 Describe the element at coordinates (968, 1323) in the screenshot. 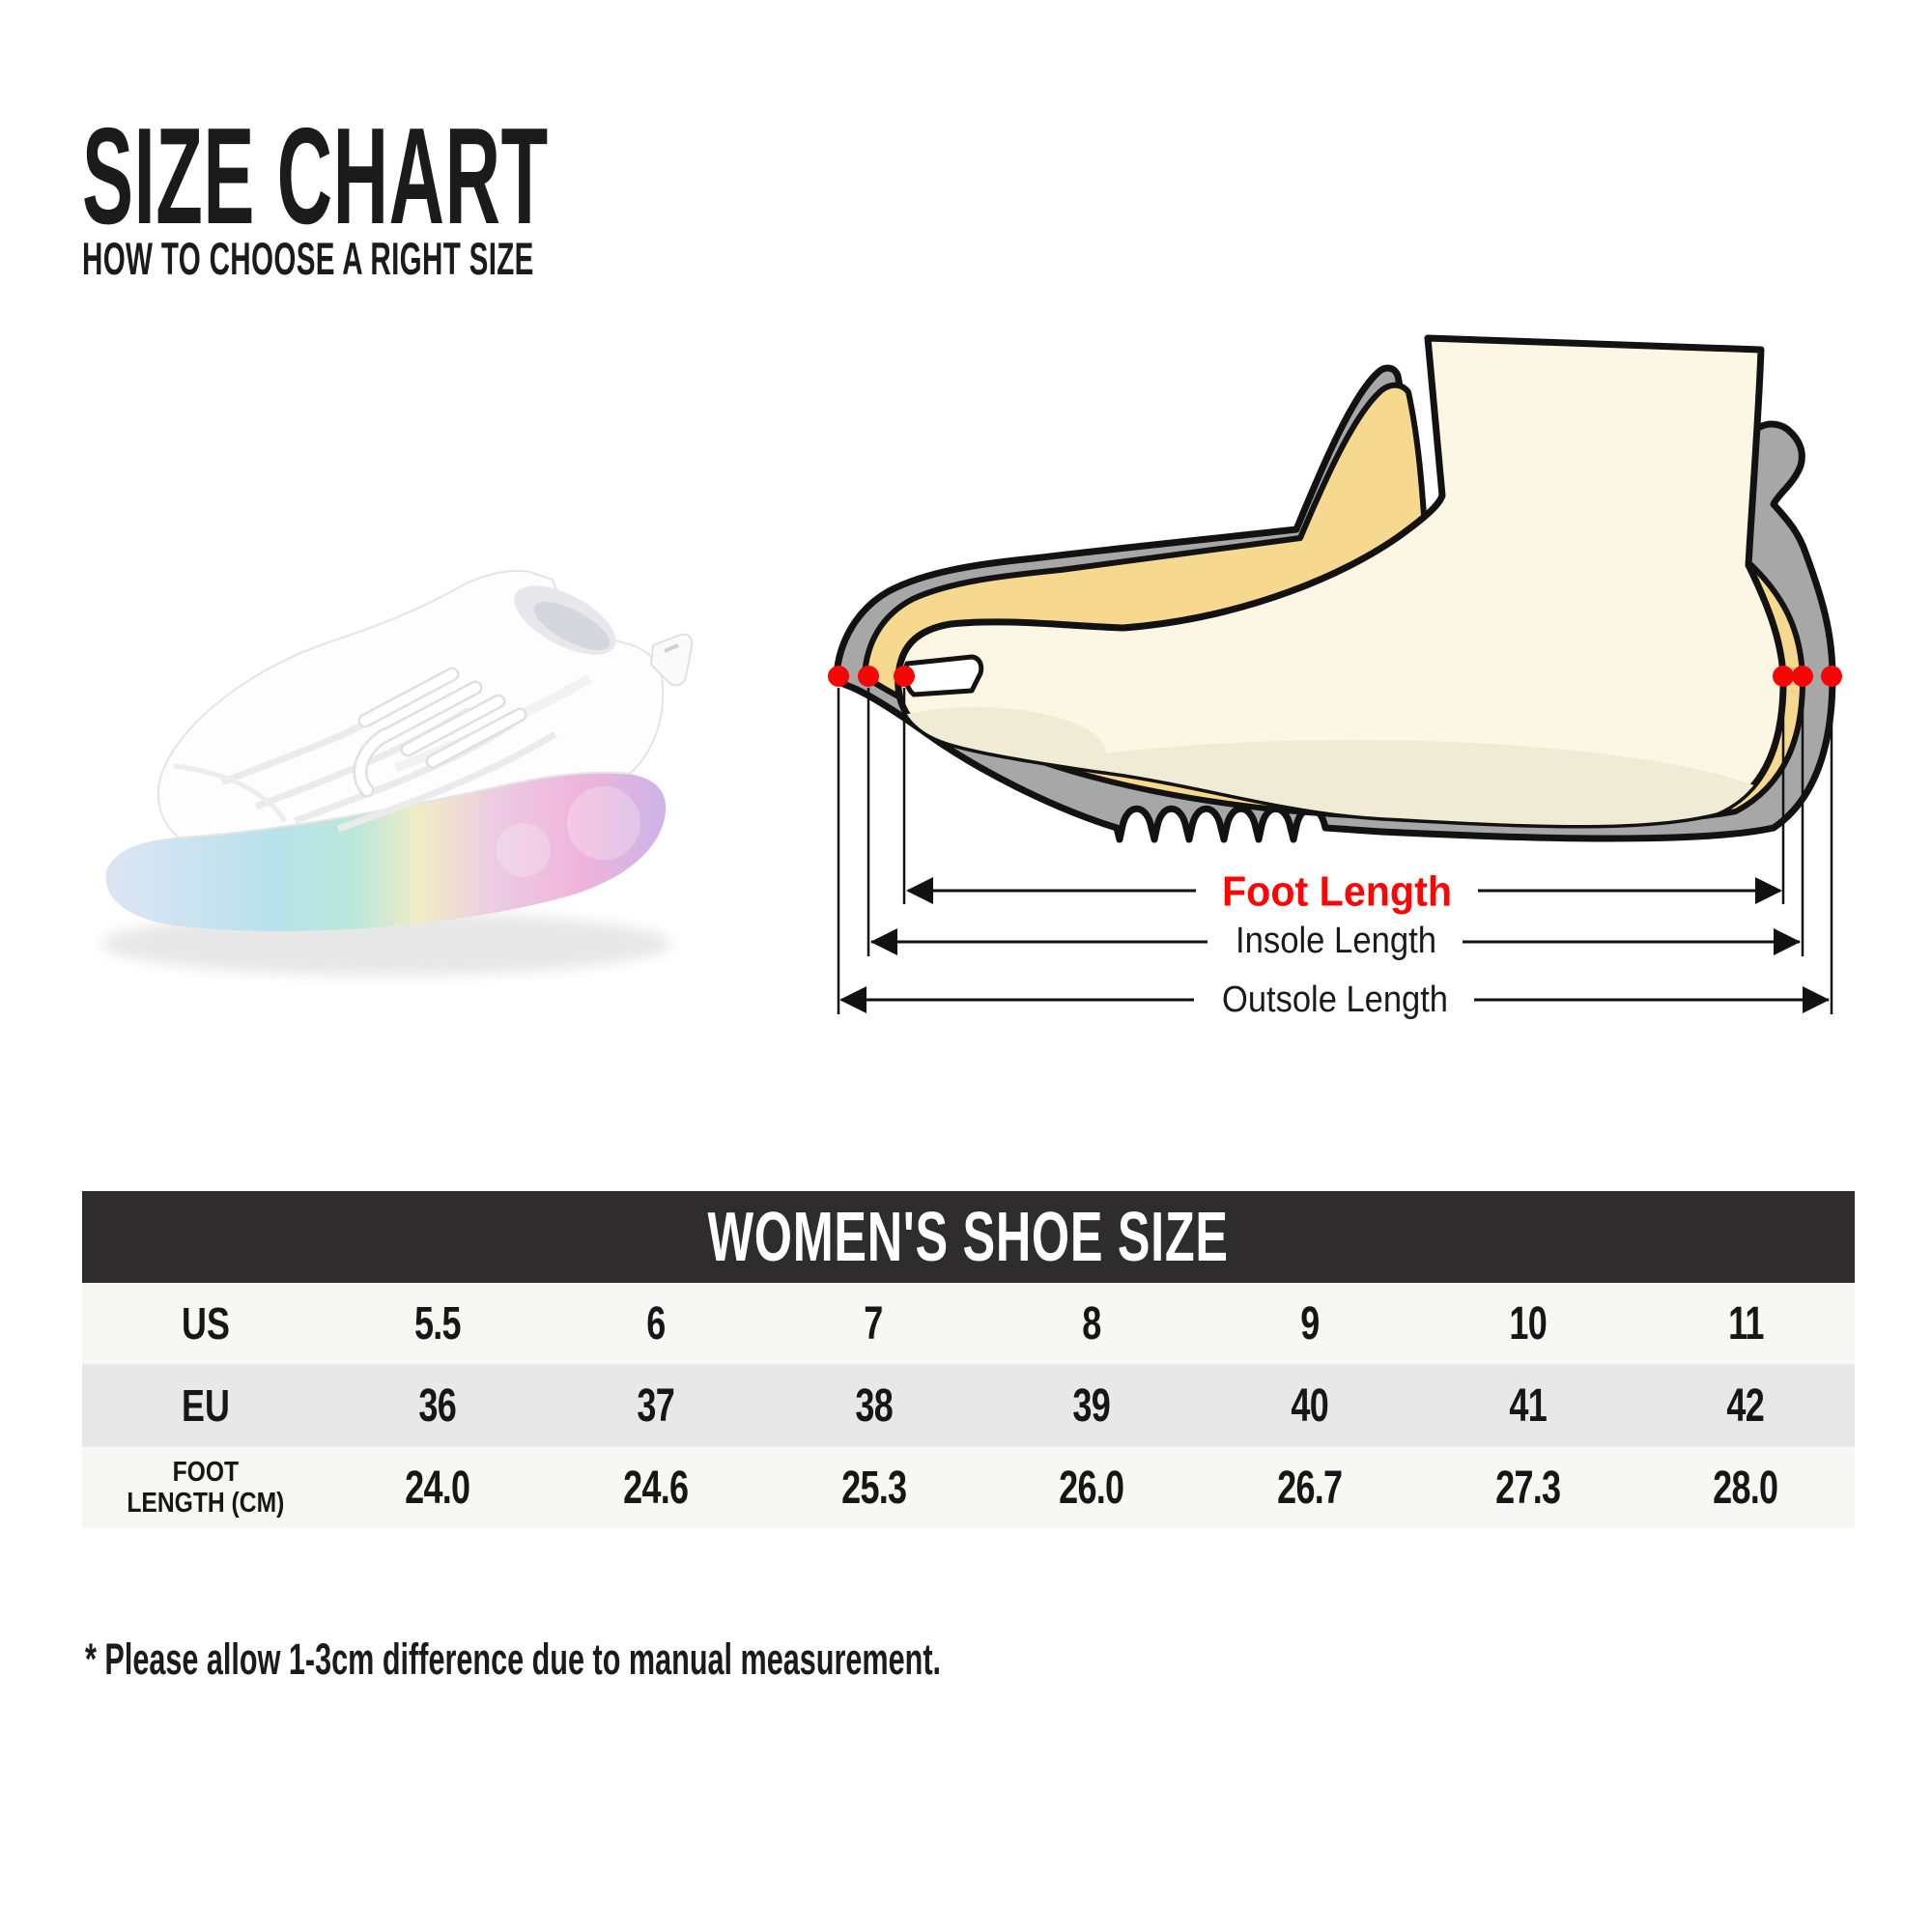

I see `table-row-us: US 5.5 6 7 8 9 10 11` at that location.